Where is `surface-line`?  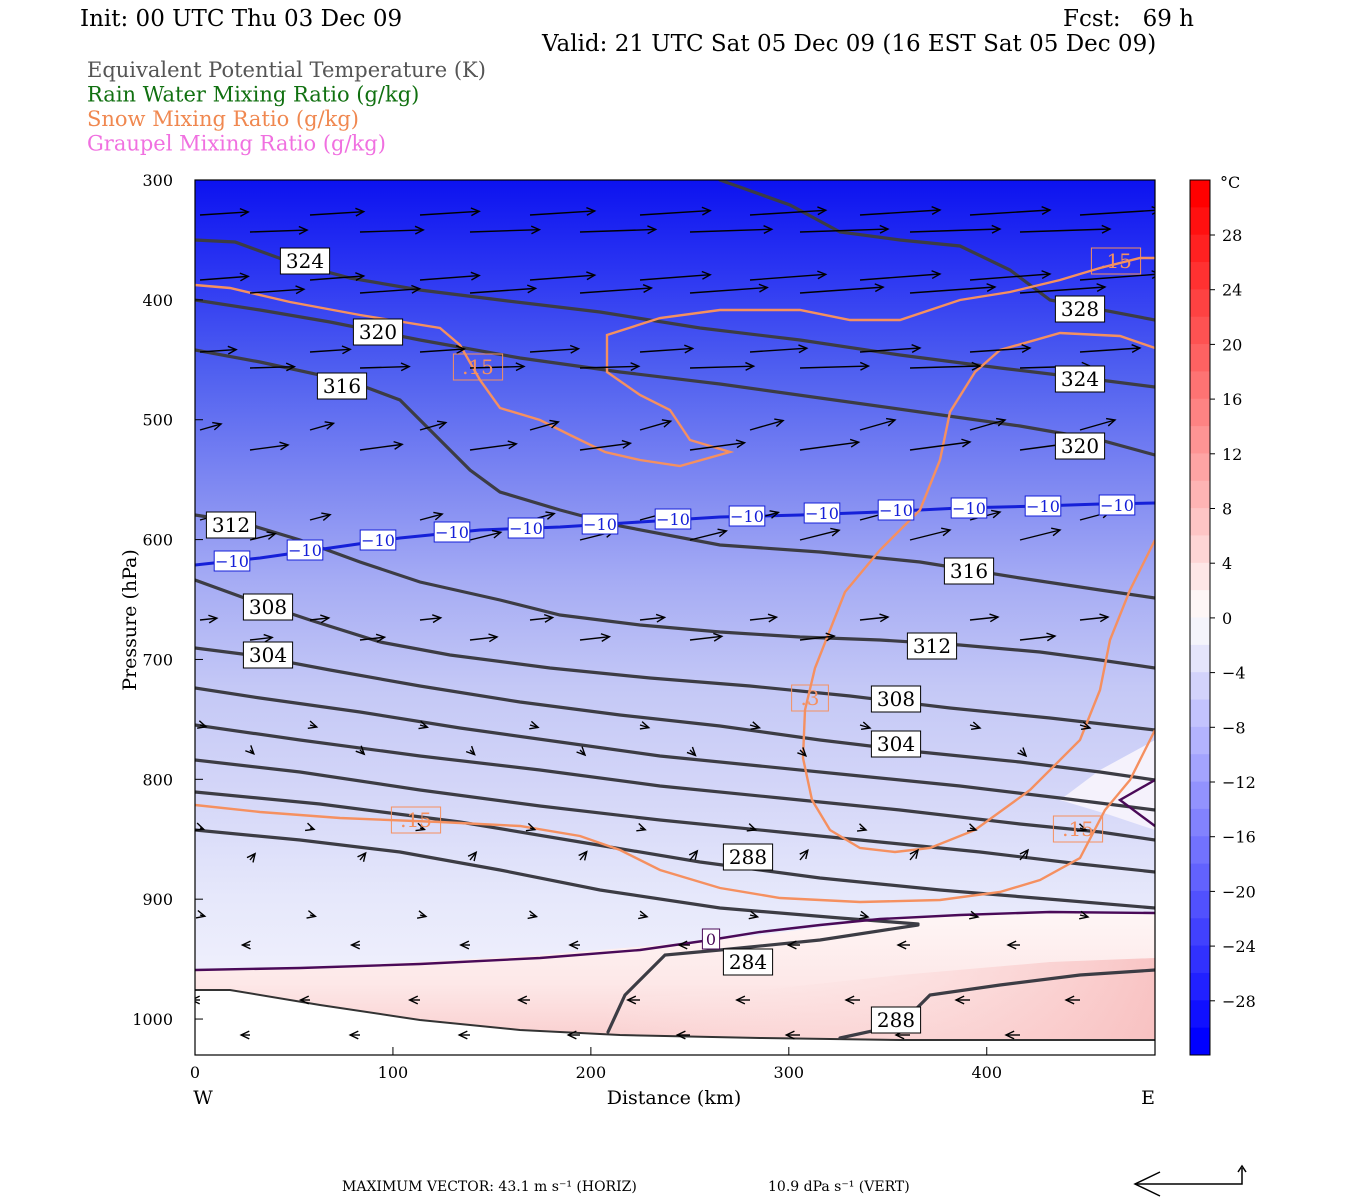
surface-line is located at coordinates (675, 1015).